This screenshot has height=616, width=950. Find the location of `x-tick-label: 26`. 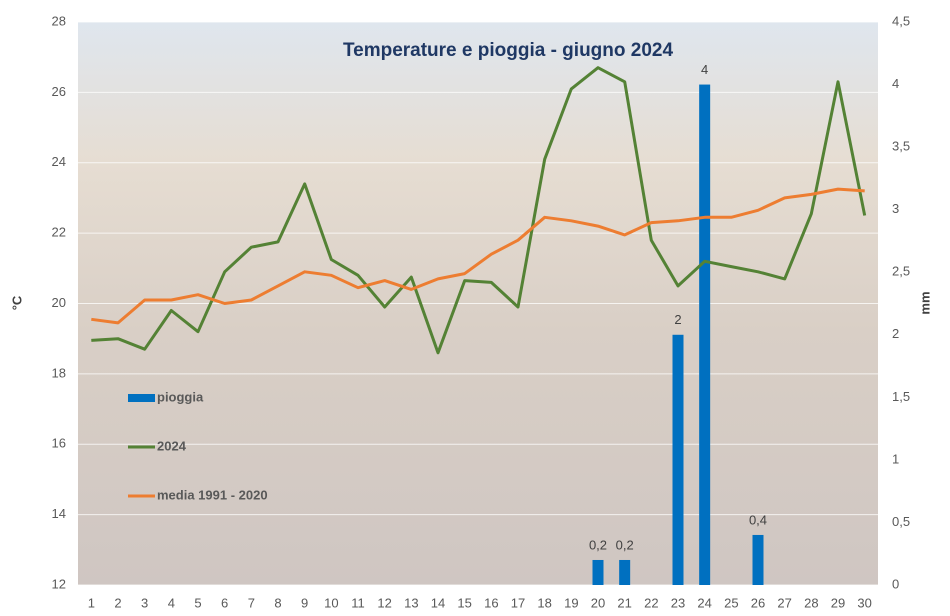

x-tick-label: 26 is located at coordinates (758, 602).